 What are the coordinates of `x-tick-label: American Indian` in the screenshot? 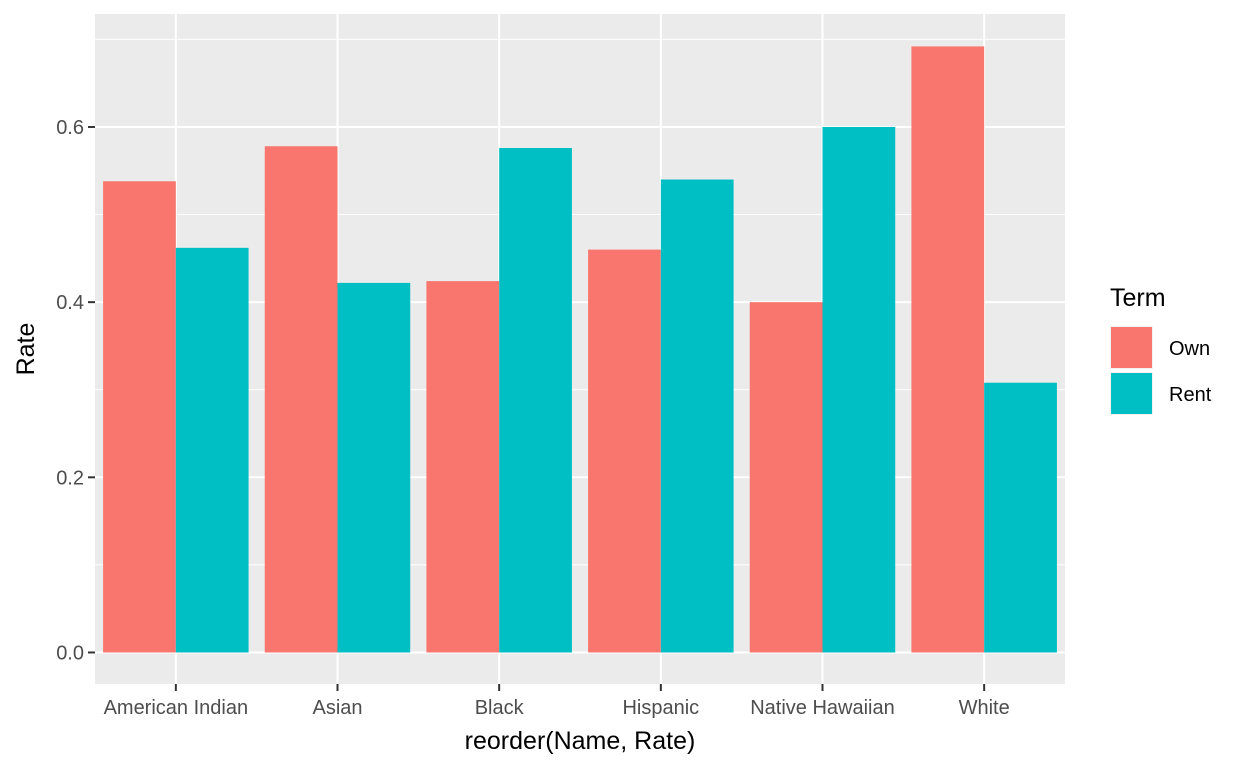 It's located at (176, 708).